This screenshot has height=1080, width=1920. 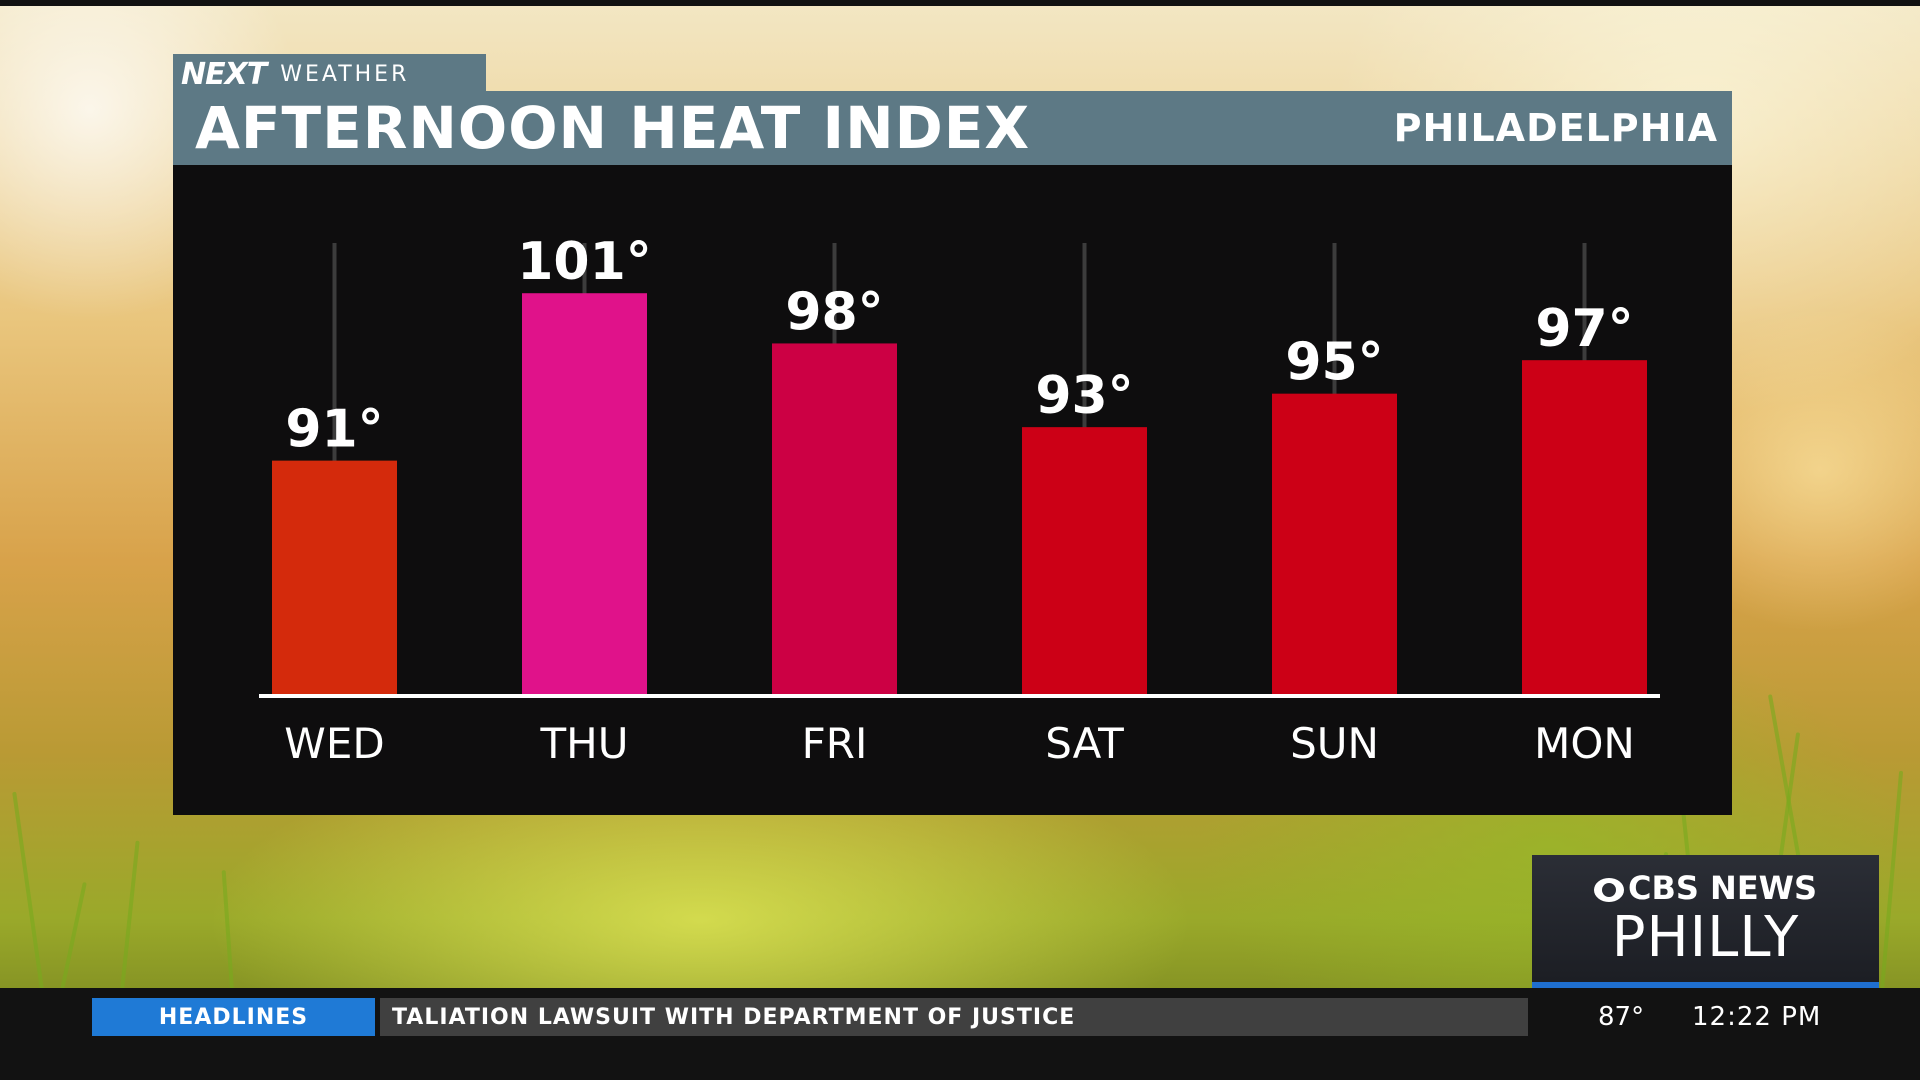 I want to click on cbs-news-wordmark: CBS NEWS, so click(x=1705, y=888).